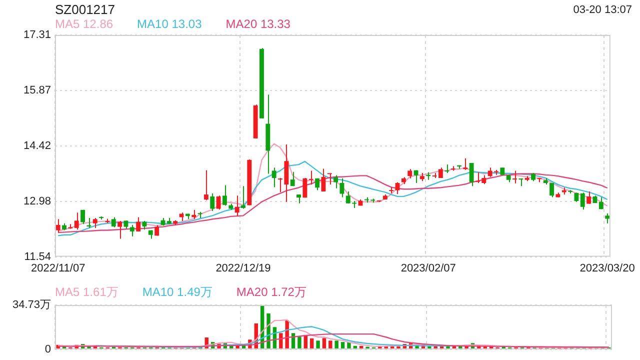 The image size is (640, 360). Describe the element at coordinates (37, 35) in the screenshot. I see `y-tick-label: 17.31` at that location.